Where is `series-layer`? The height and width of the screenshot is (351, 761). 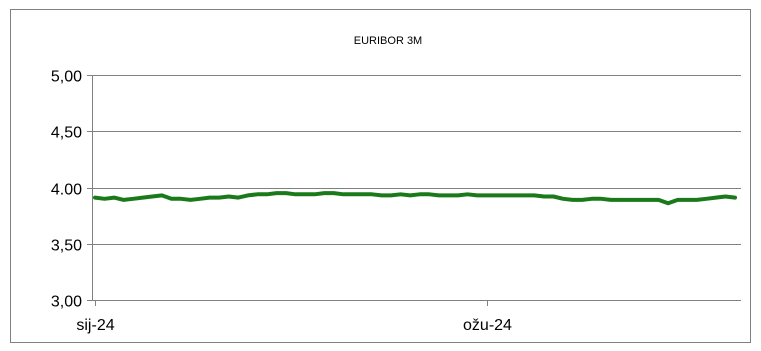 series-layer is located at coordinates (415, 198).